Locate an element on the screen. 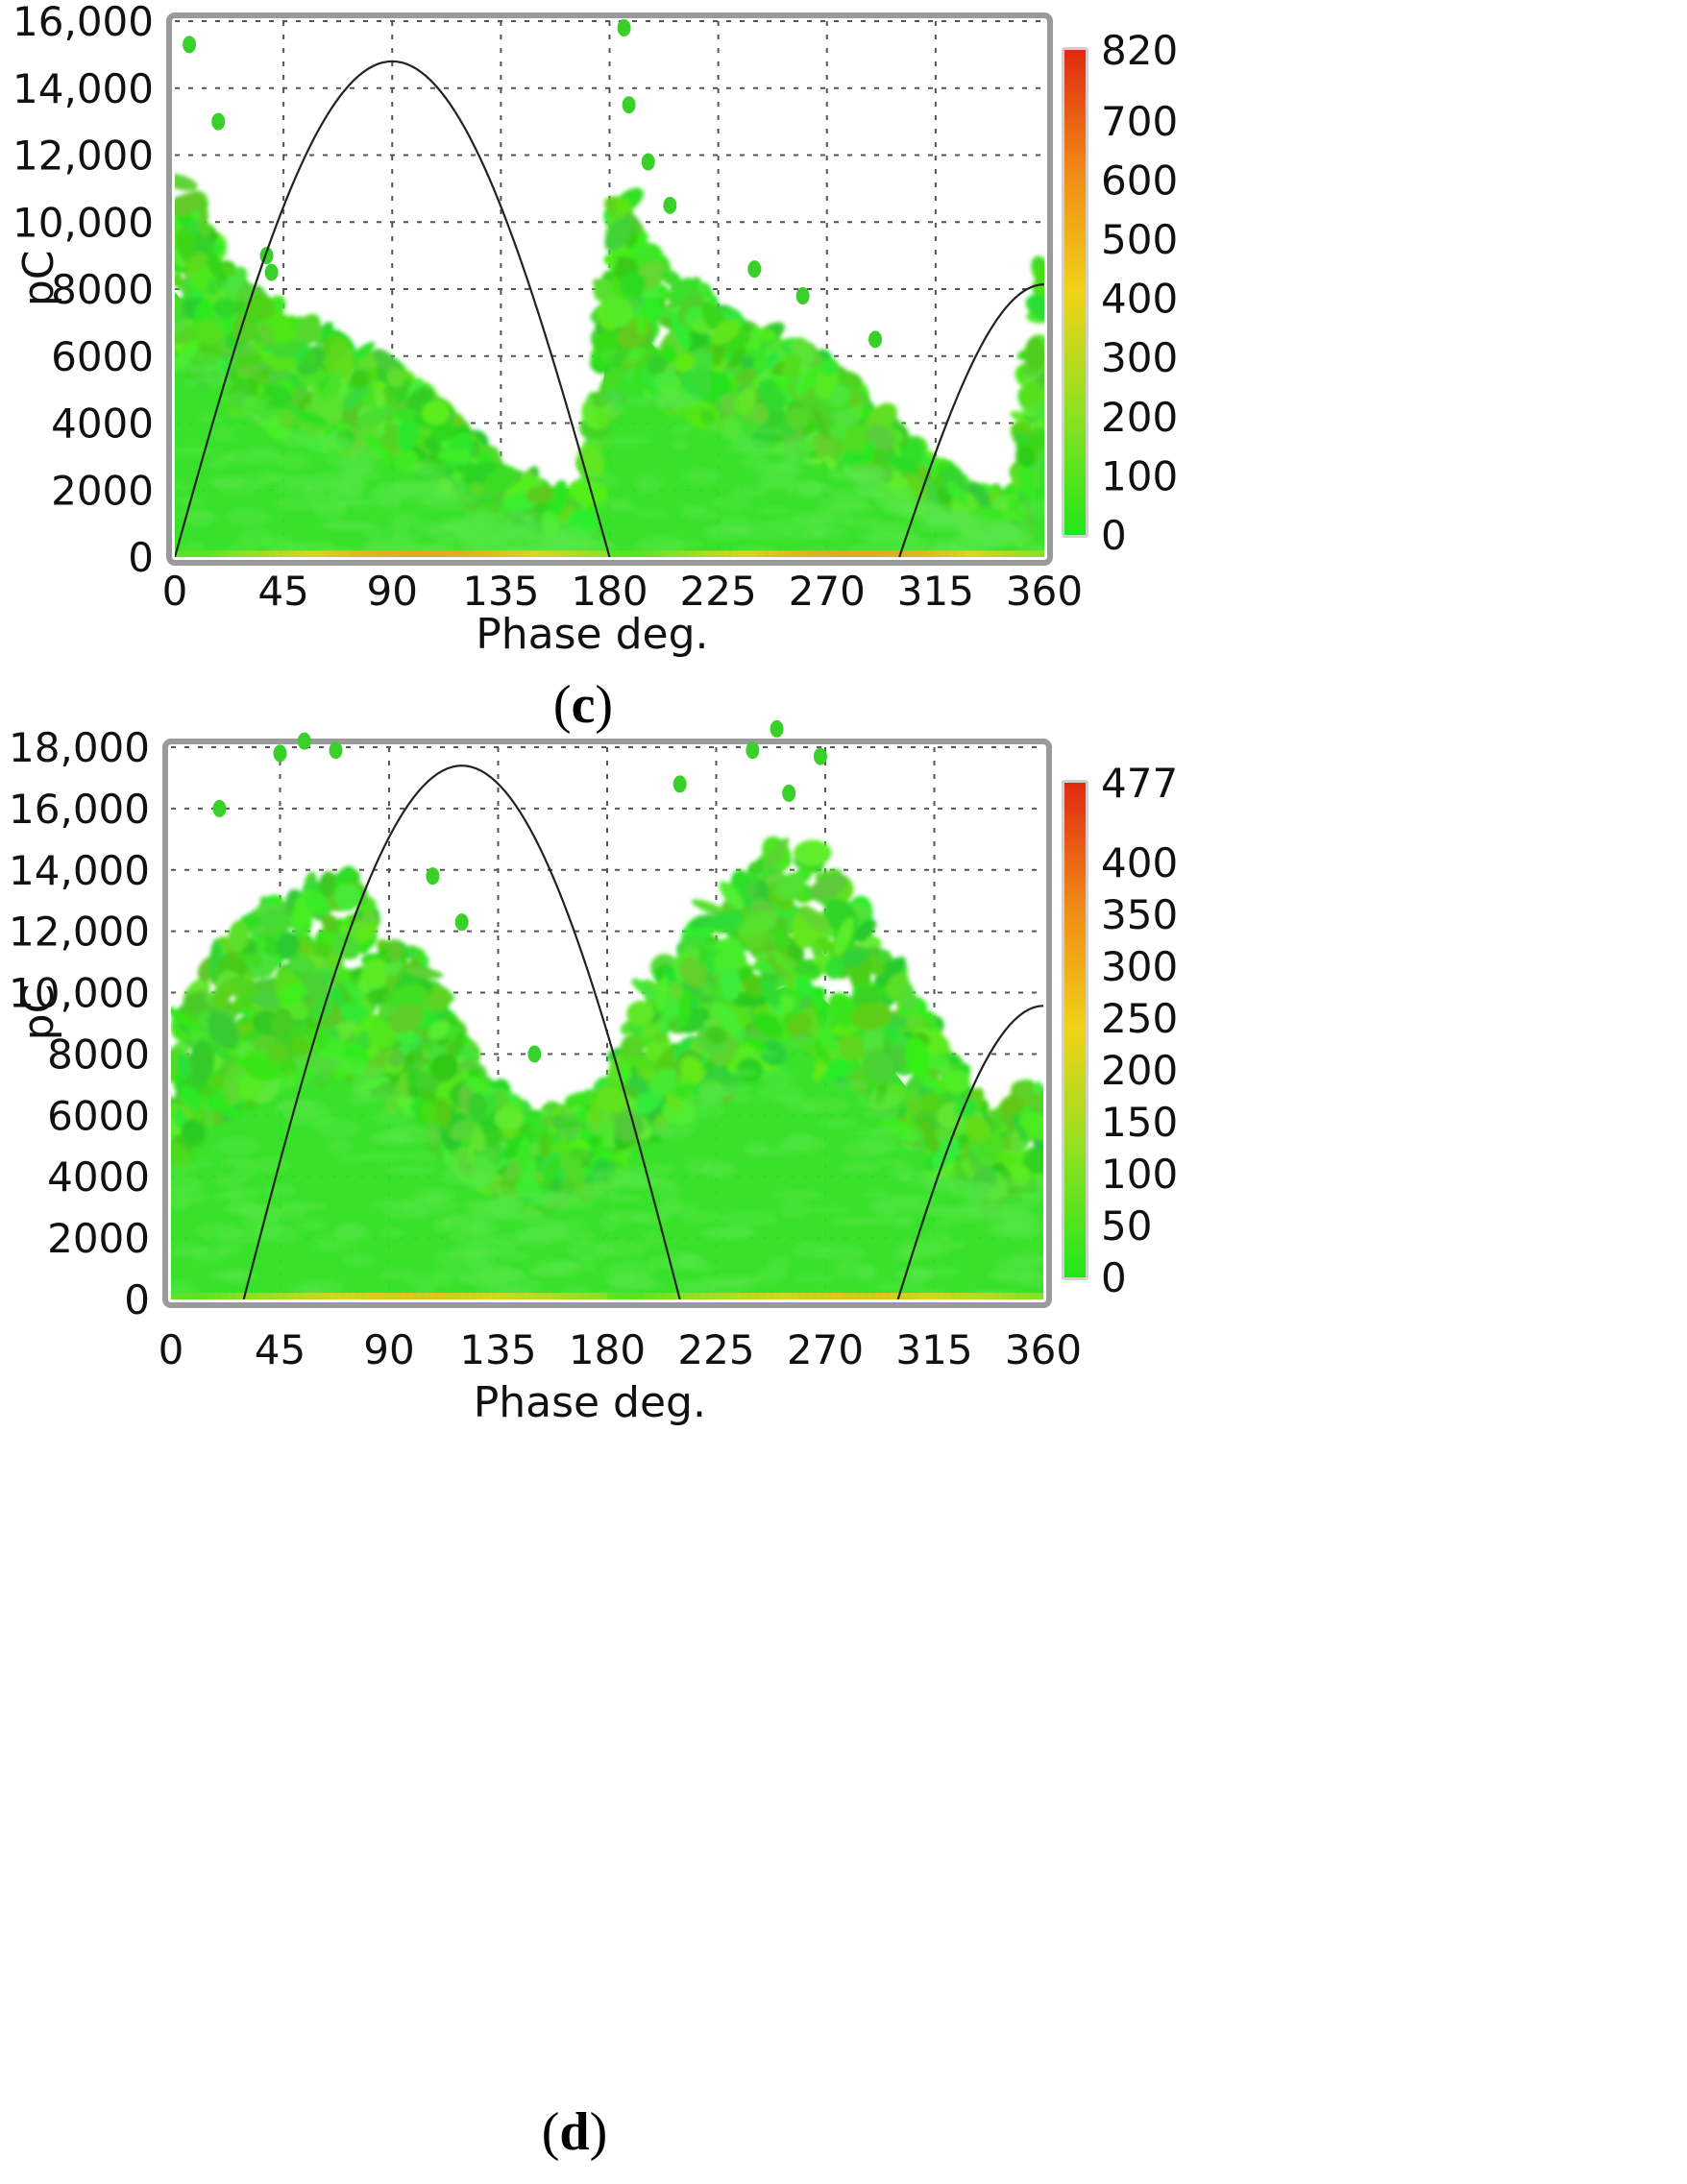  baseline-band is located at coordinates (609, 553).